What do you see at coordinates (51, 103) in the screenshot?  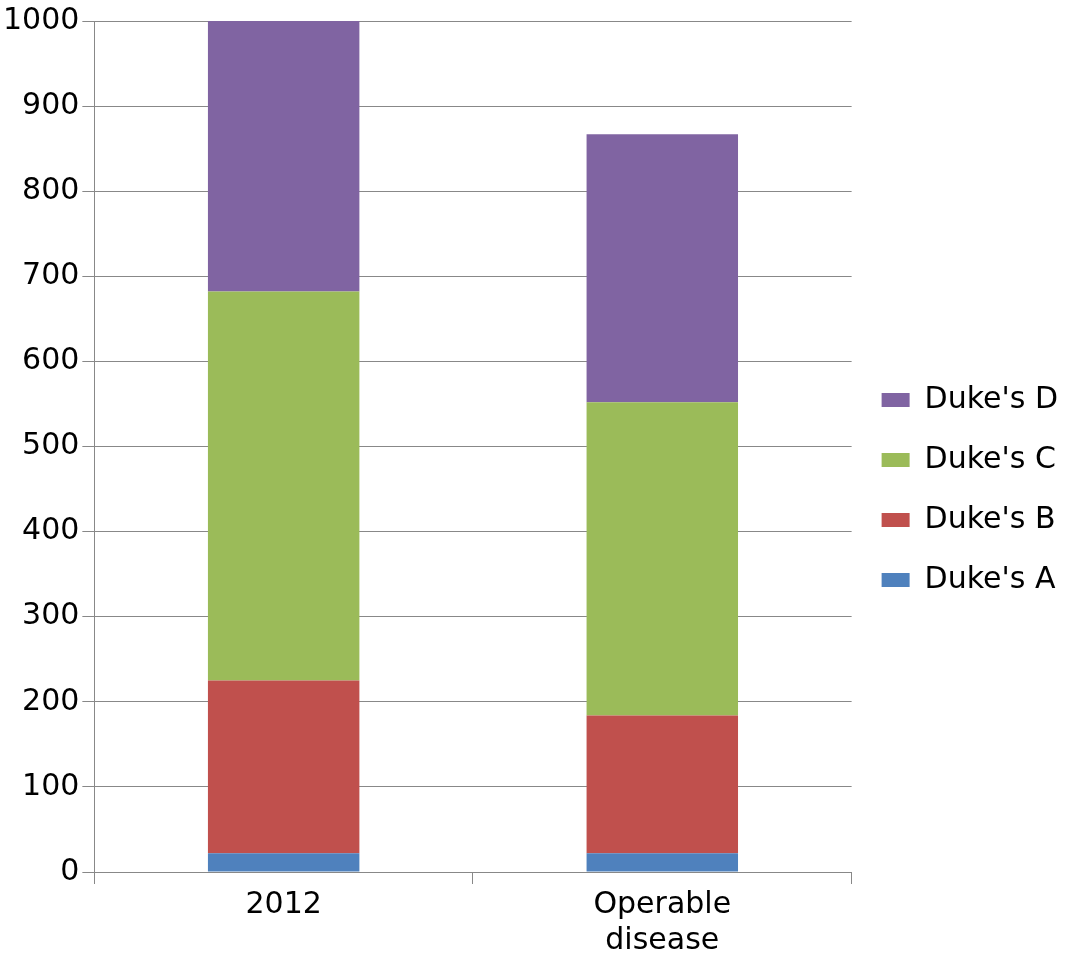 I see `y-tick-label: 900` at bounding box center [51, 103].